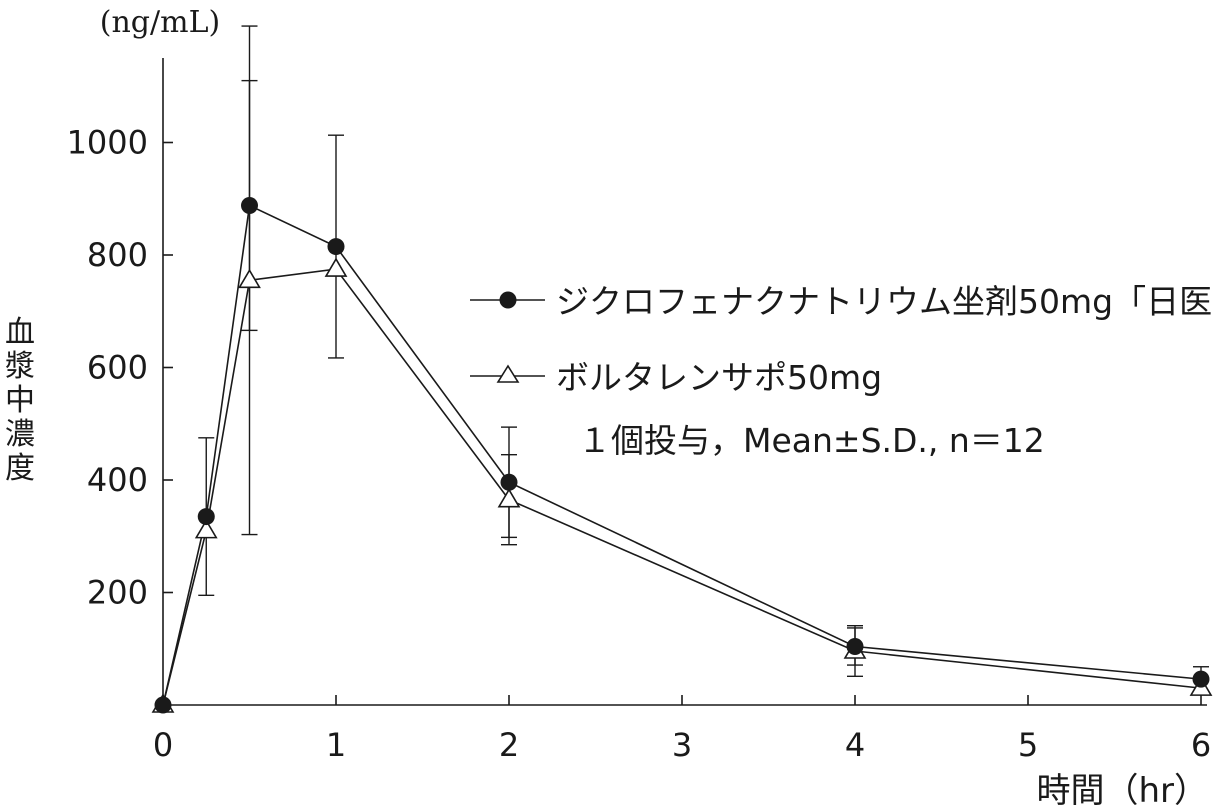  What do you see at coordinates (117, 255) in the screenshot?
I see `y-tick-label: 800` at bounding box center [117, 255].